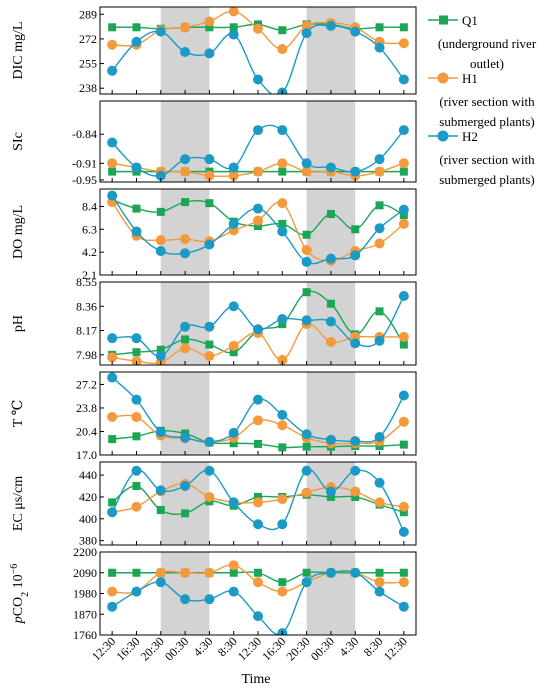 This screenshot has height=692, width=550. I want to click on panel-7: 1760 1870 1980 2090 2200 pCO2 10−6, so click(213, 593).